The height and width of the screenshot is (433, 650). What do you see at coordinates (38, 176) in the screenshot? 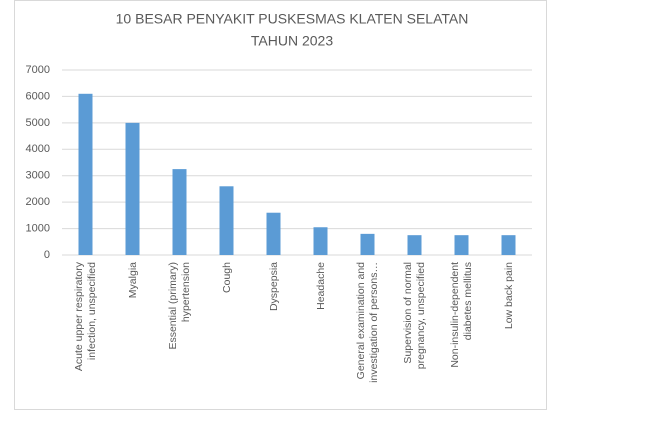
I see `y-tick-label: 3000` at bounding box center [38, 176].